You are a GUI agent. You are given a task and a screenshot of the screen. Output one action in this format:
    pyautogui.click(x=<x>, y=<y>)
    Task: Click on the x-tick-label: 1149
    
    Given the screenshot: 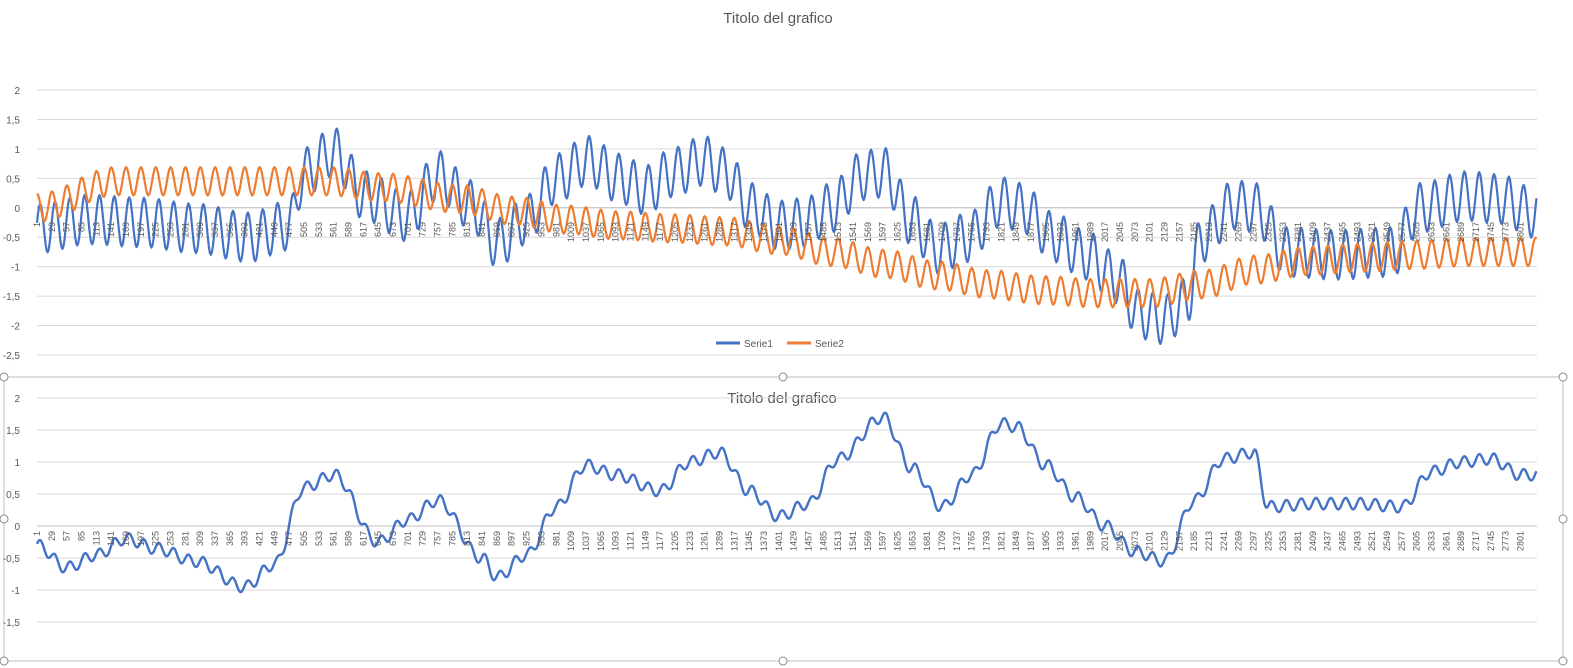 What is the action you would take?
    pyautogui.click(x=645, y=540)
    